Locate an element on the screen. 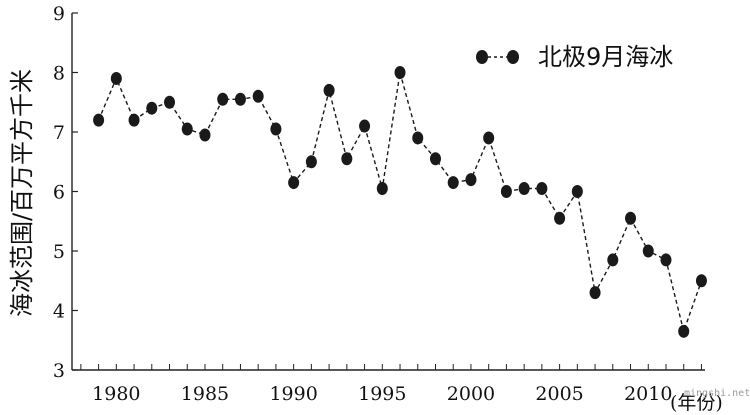 This screenshot has height=415, width=750. x-tick-label: 2005 is located at coordinates (559, 394).